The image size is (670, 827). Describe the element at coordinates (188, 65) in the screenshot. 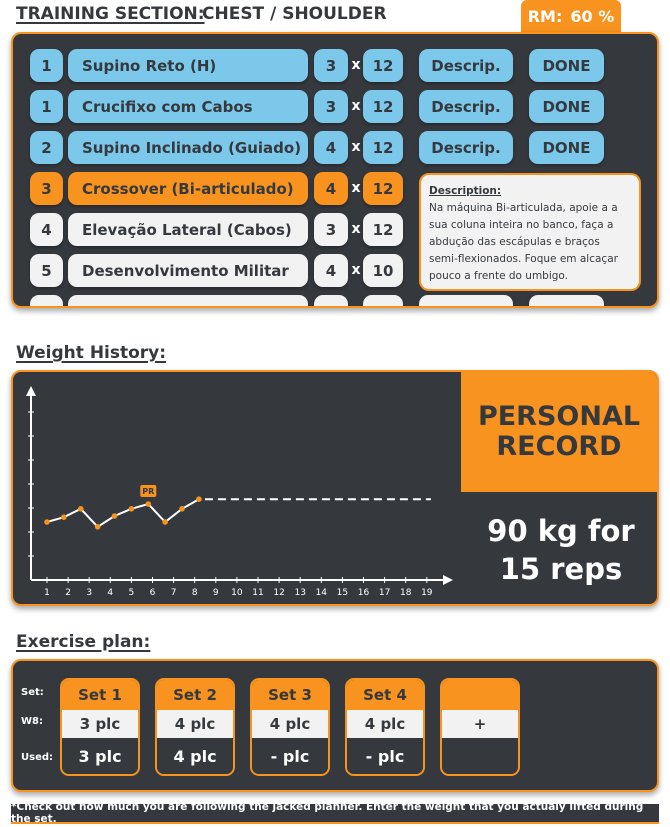

I see `exercise-name: Supino Reto (H)` at that location.